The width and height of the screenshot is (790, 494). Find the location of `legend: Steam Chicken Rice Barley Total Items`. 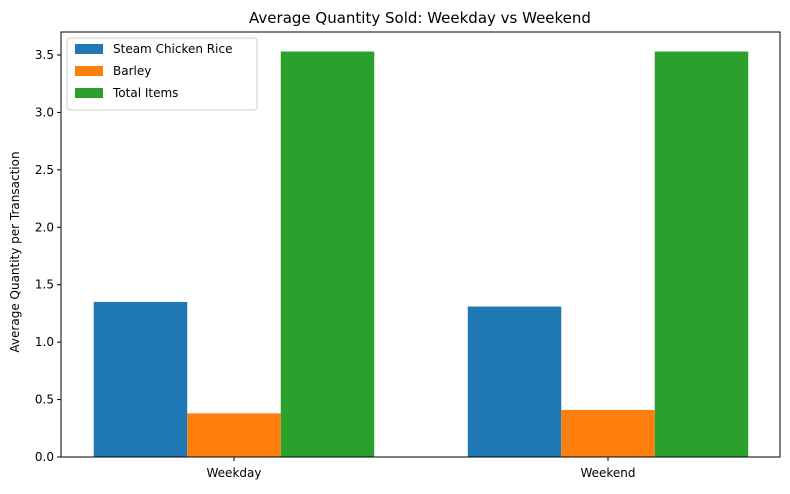

legend: Steam Chicken Rice Barley Total Items is located at coordinates (162, 74).